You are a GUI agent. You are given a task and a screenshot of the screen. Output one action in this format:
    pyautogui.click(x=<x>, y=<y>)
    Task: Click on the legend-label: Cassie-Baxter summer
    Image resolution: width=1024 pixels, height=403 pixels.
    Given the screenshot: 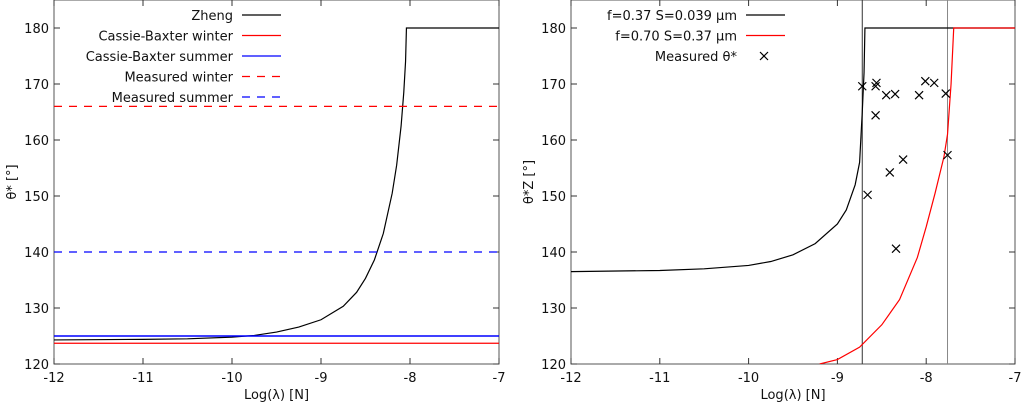 What is the action you would take?
    pyautogui.click(x=160, y=57)
    